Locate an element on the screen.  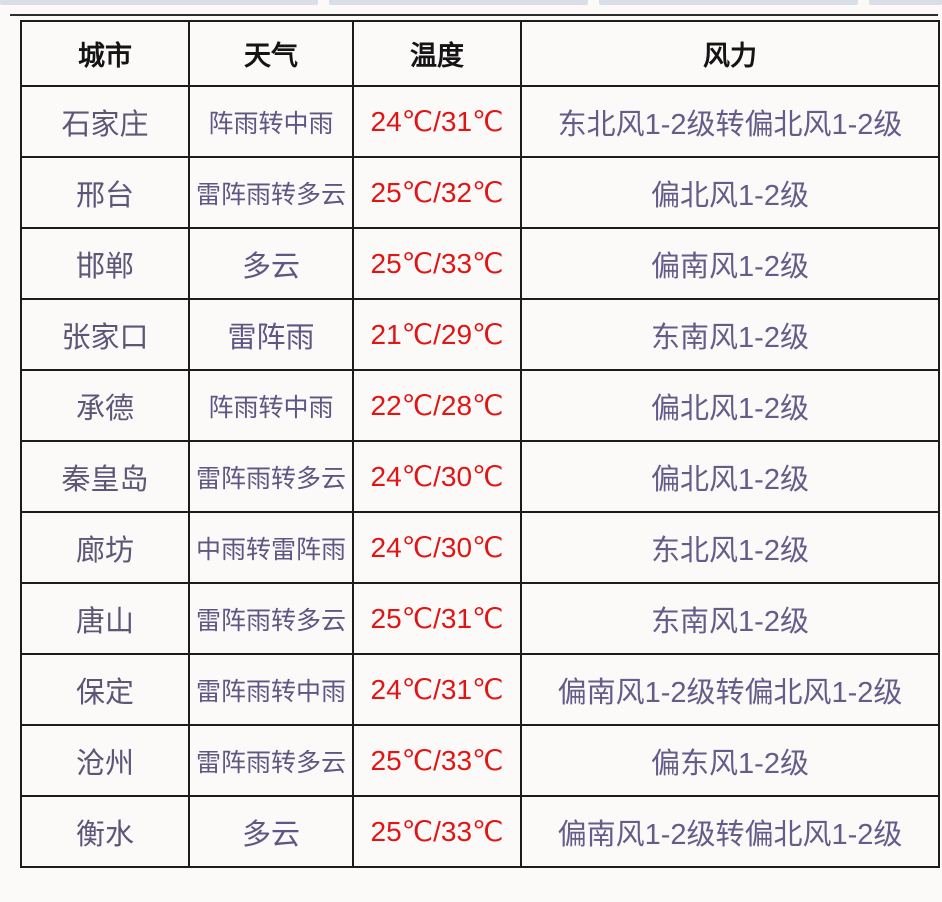
table-row: 承德 阵雨转中雨 22℃/28℃ 偏北风1-2级 is located at coordinates (480, 405).